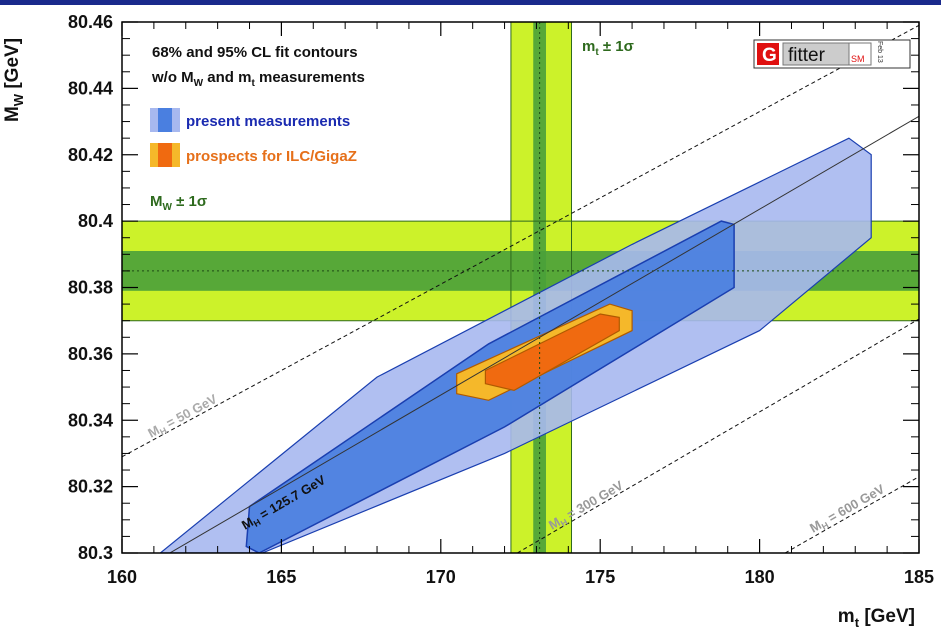  I want to click on y-tick-label: 80.36, so click(90, 354).